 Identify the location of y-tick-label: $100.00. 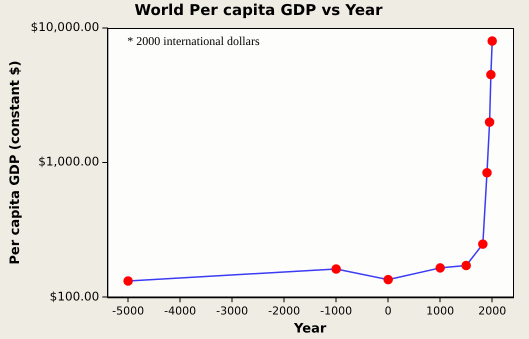
(75, 296).